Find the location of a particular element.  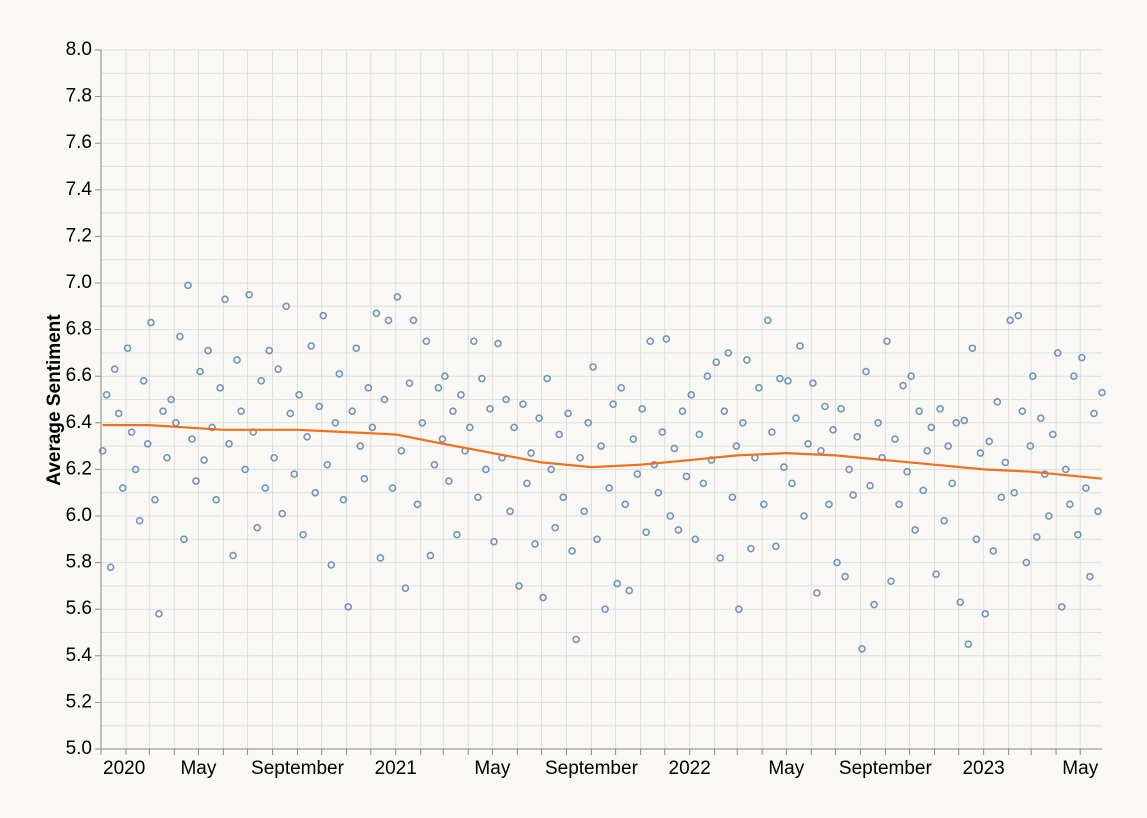

y-tick-label: 8.0 is located at coordinates (79, 49).